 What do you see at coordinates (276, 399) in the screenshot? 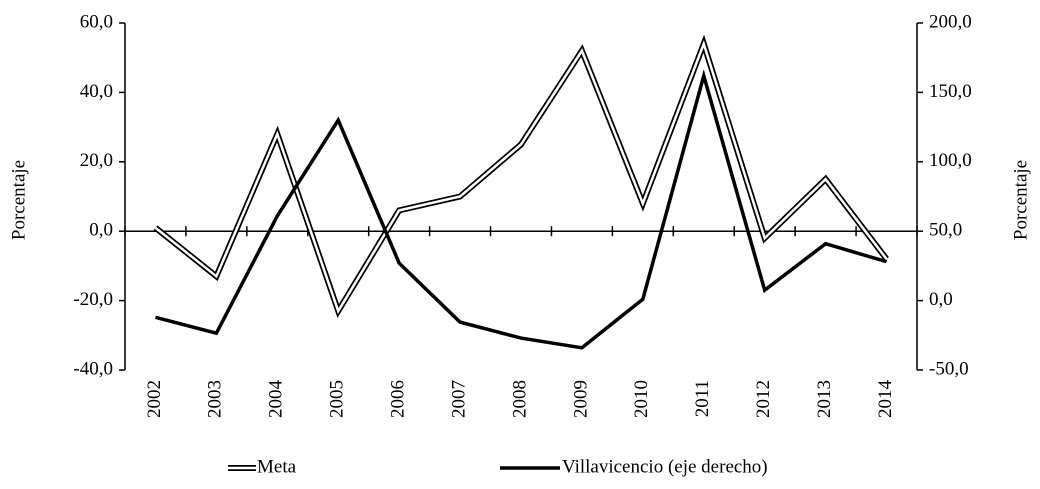
I see `x-tick-label: 2004` at bounding box center [276, 399].